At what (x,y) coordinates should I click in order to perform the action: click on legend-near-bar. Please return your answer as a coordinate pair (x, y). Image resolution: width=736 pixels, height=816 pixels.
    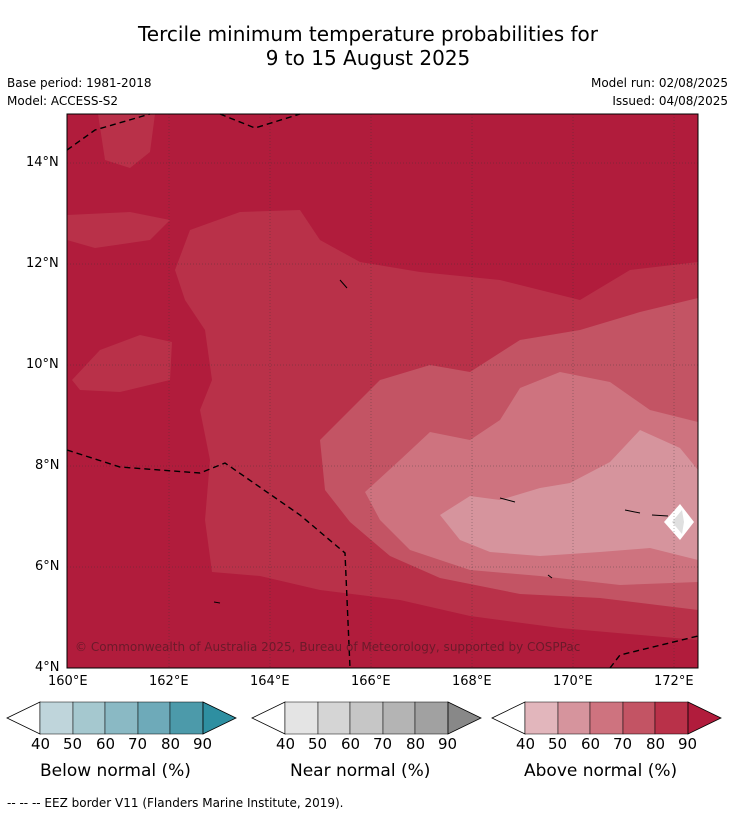
    Looking at the image, I should click on (366, 718).